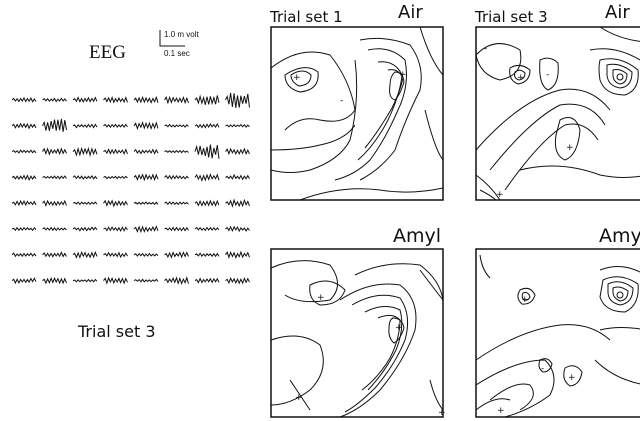 The width and height of the screenshot is (640, 421). I want to click on scale-bar, so click(172, 38).